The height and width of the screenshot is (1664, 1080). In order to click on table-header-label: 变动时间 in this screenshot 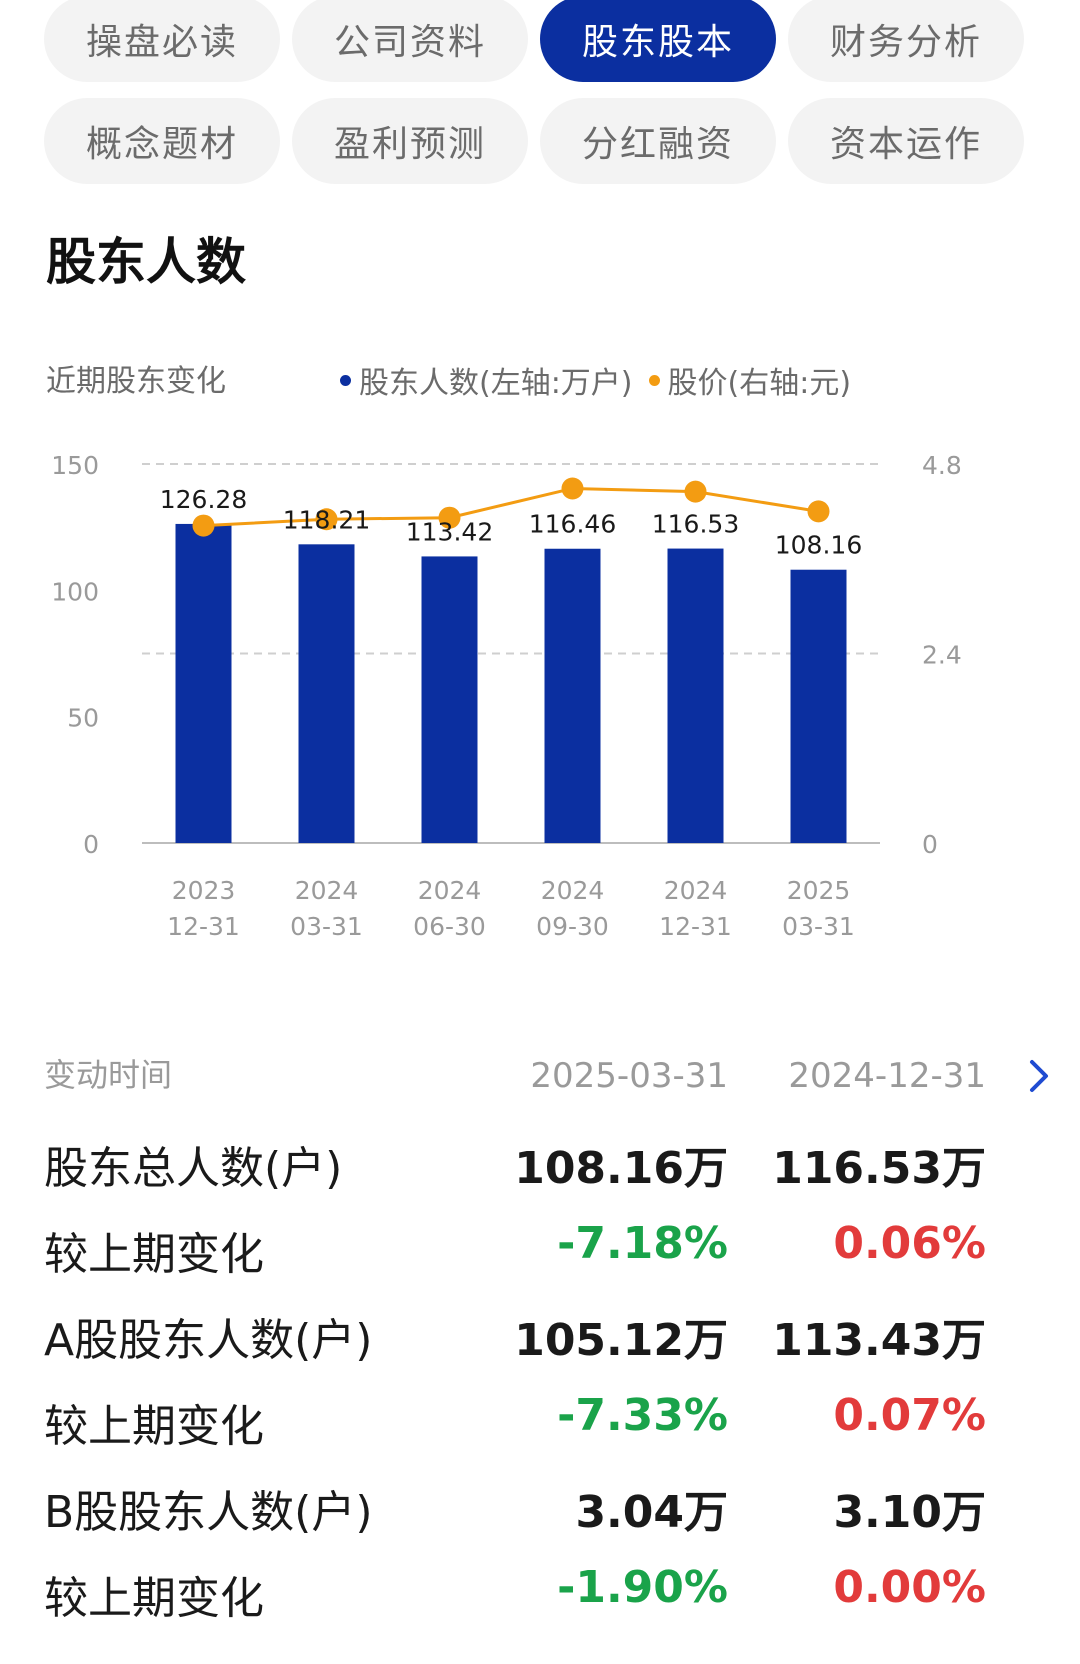, I will do `click(108, 1075)`.